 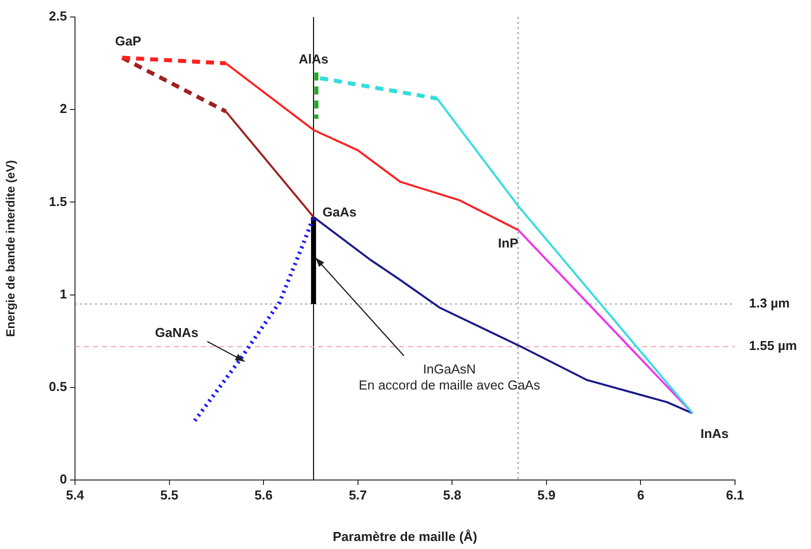 What do you see at coordinates (263, 494) in the screenshot?
I see `x-tick-label: 5.6` at bounding box center [263, 494].